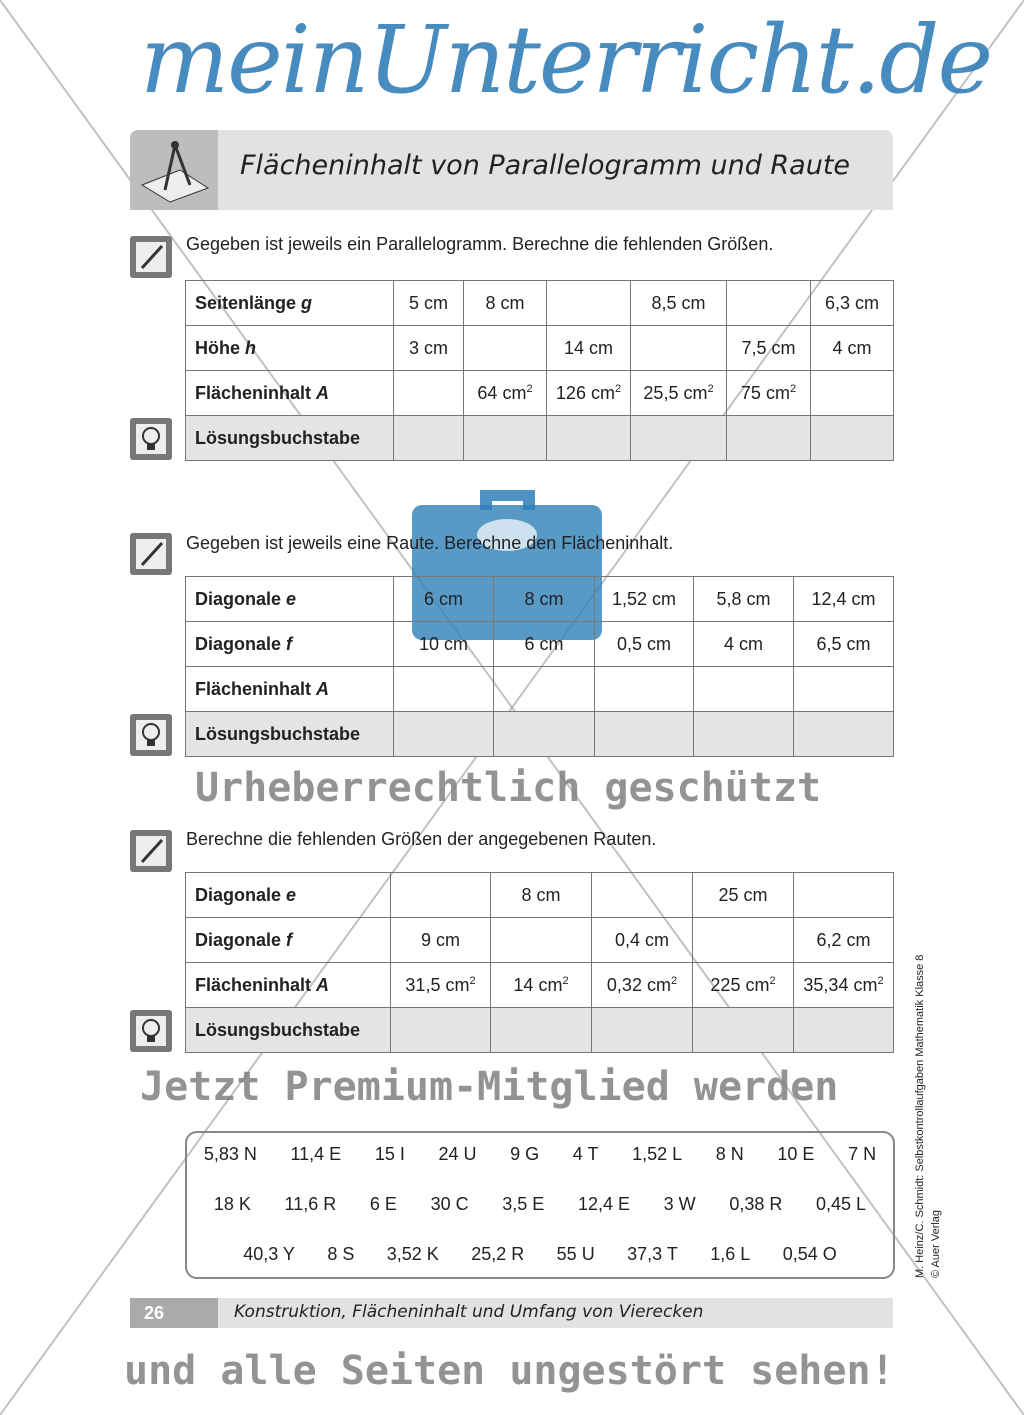  What do you see at coordinates (809, 1254) in the screenshot?
I see `answer-item: 0,54 O` at bounding box center [809, 1254].